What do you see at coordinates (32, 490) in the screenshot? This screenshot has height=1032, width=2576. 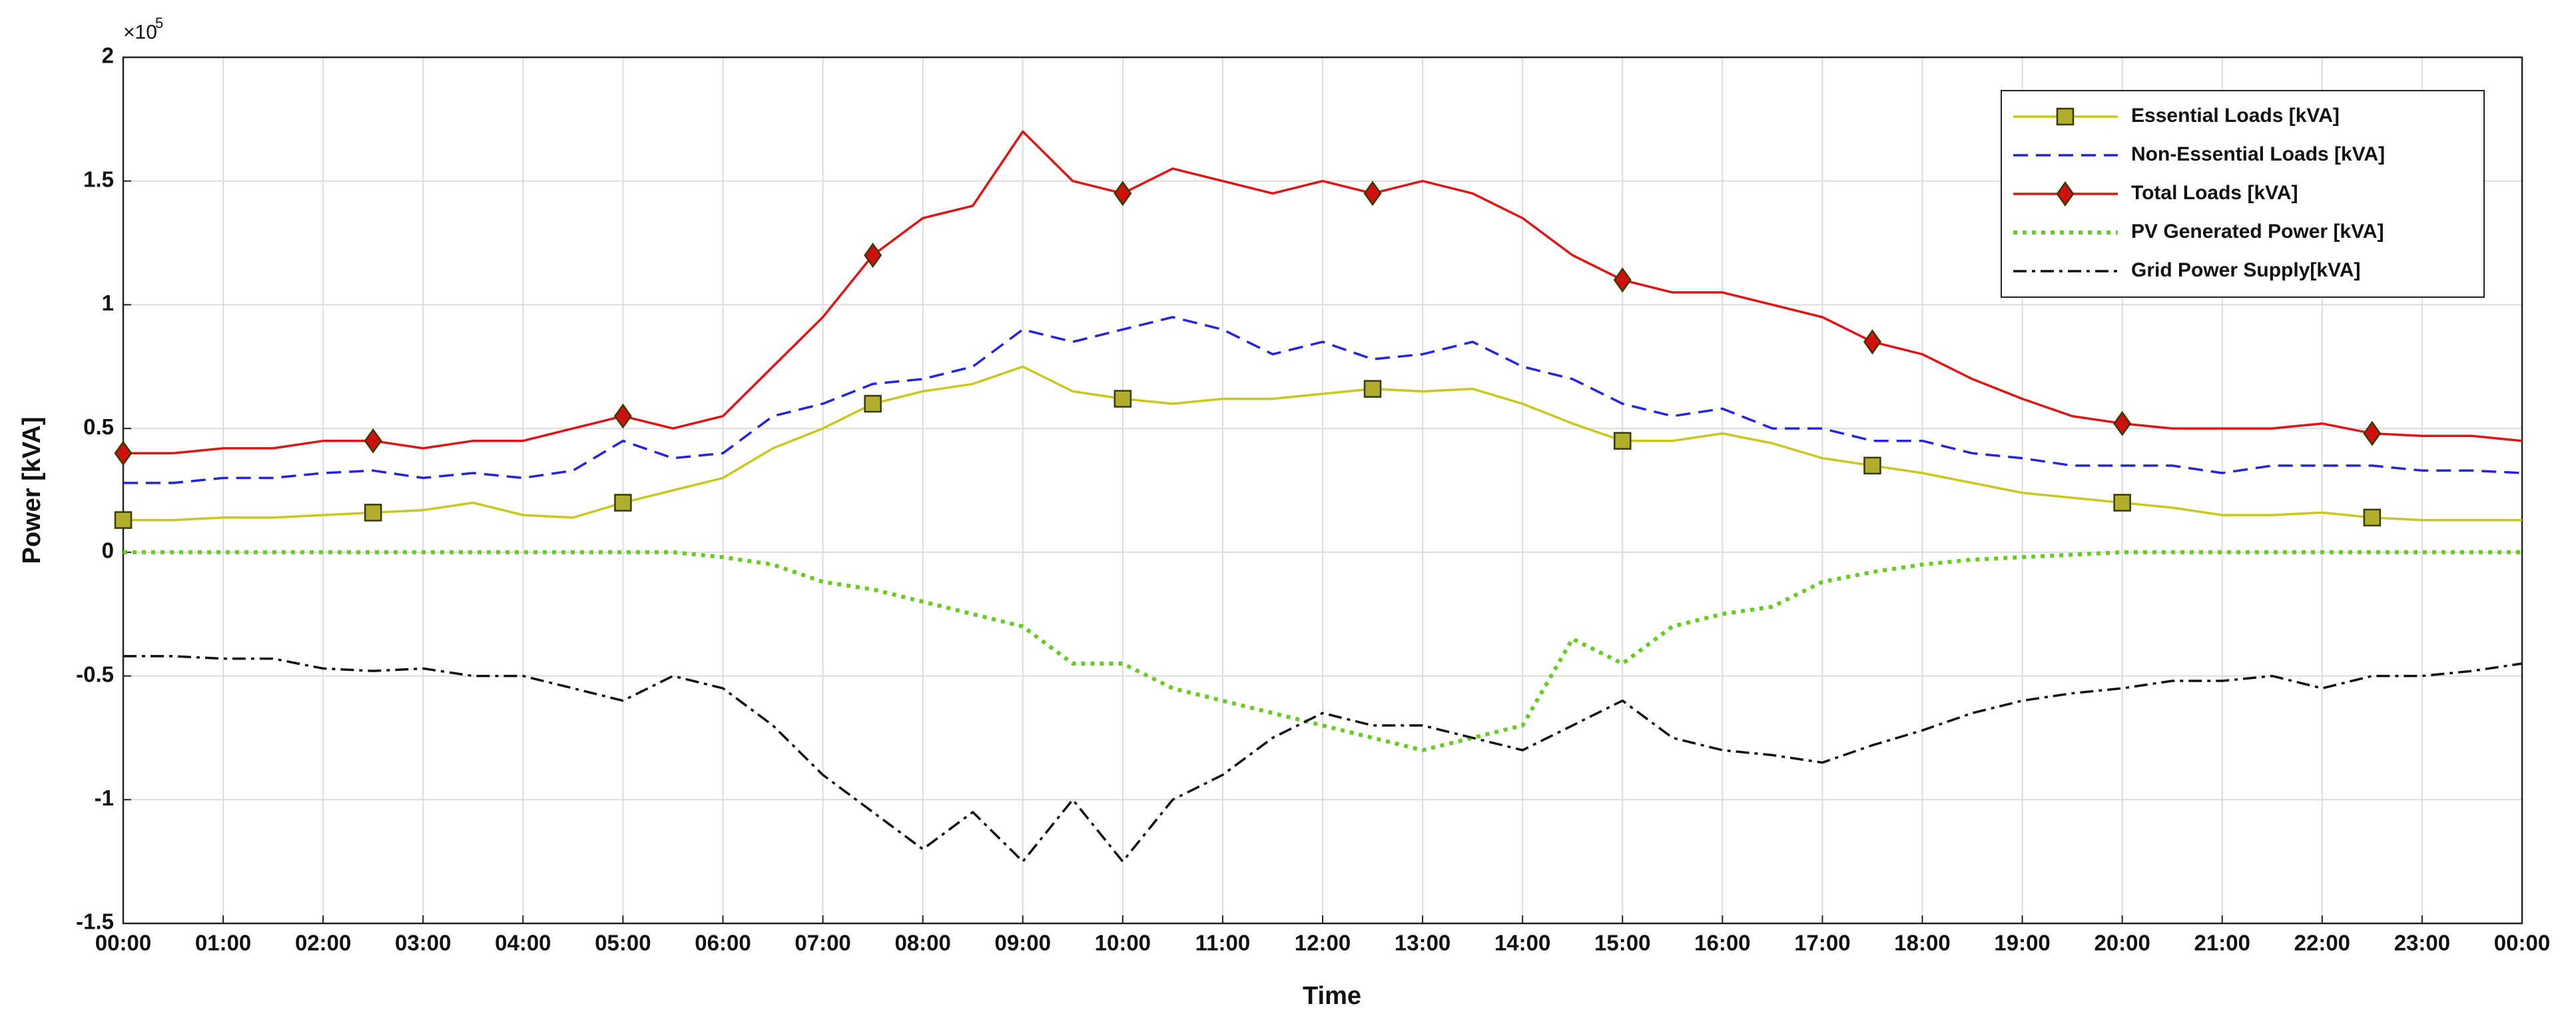 I see `y-axis-label: Power [kVA]` at bounding box center [32, 490].